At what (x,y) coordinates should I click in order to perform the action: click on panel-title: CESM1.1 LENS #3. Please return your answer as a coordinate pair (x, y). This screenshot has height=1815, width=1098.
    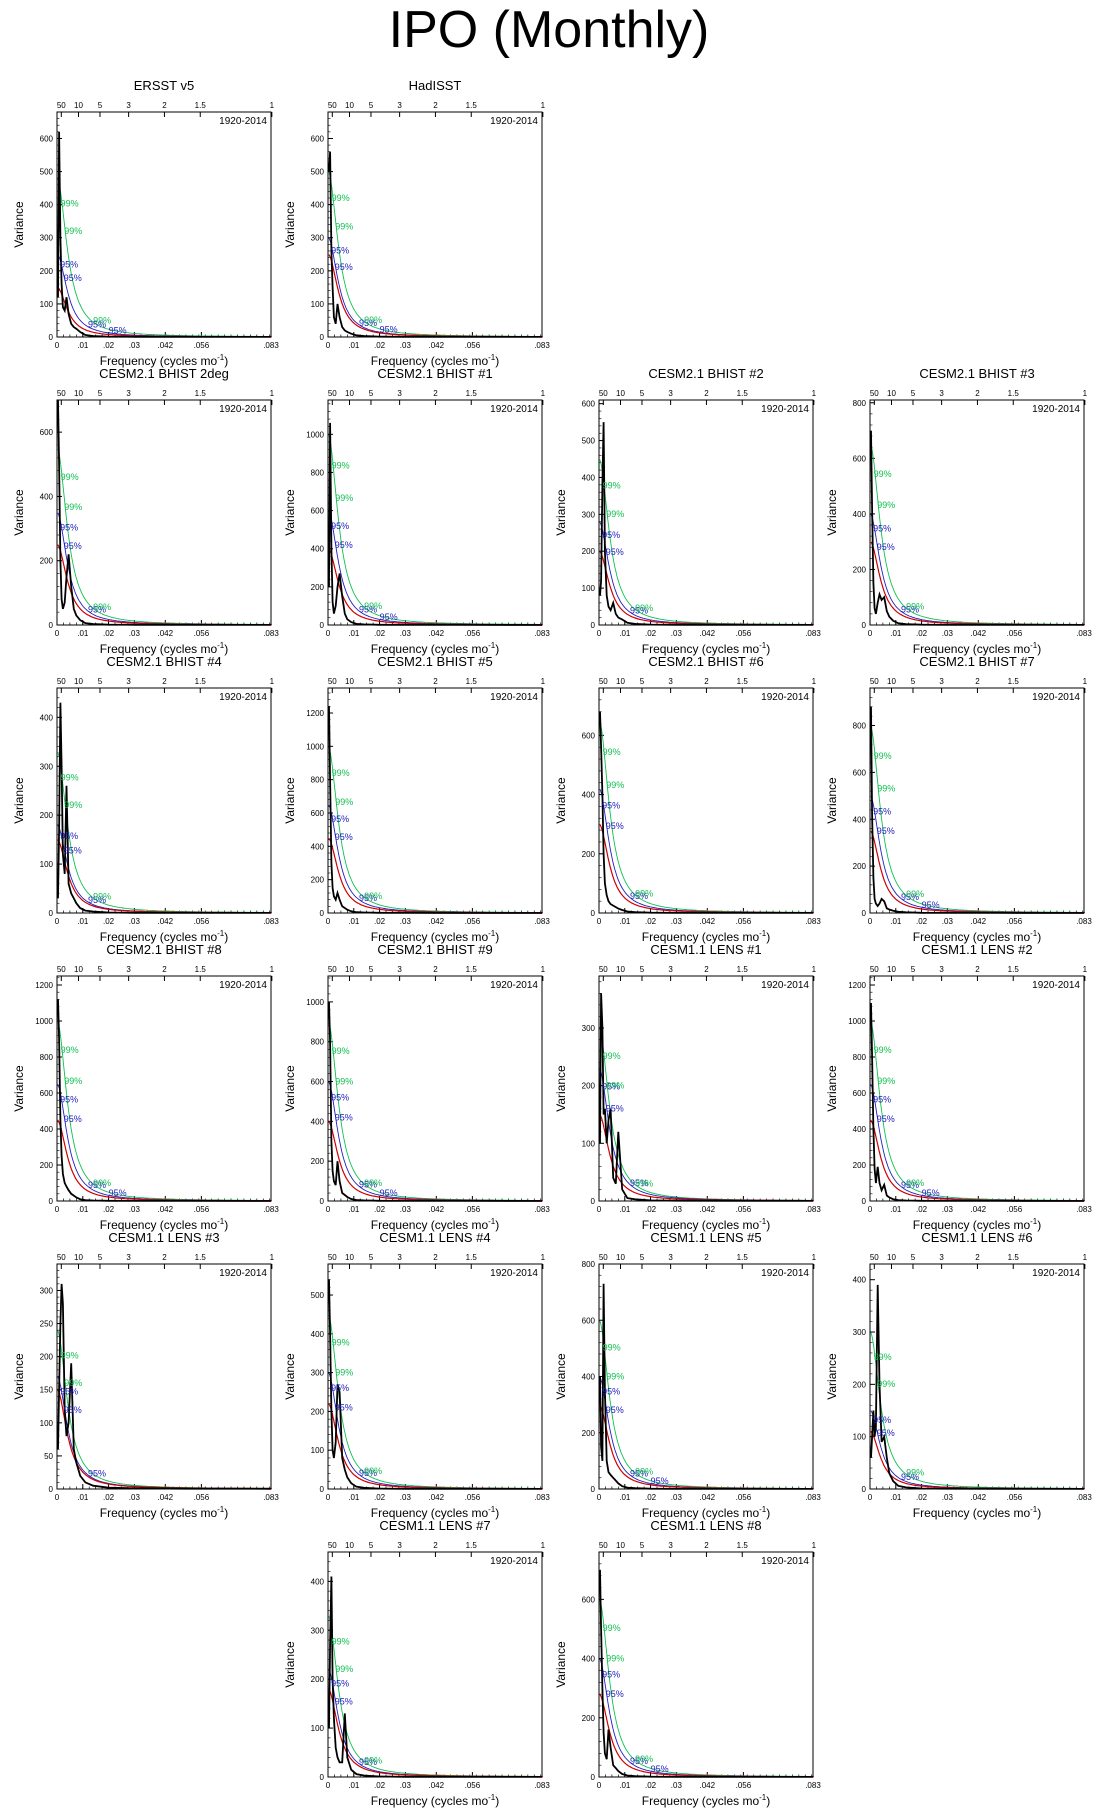
    Looking at the image, I should click on (163, 1237).